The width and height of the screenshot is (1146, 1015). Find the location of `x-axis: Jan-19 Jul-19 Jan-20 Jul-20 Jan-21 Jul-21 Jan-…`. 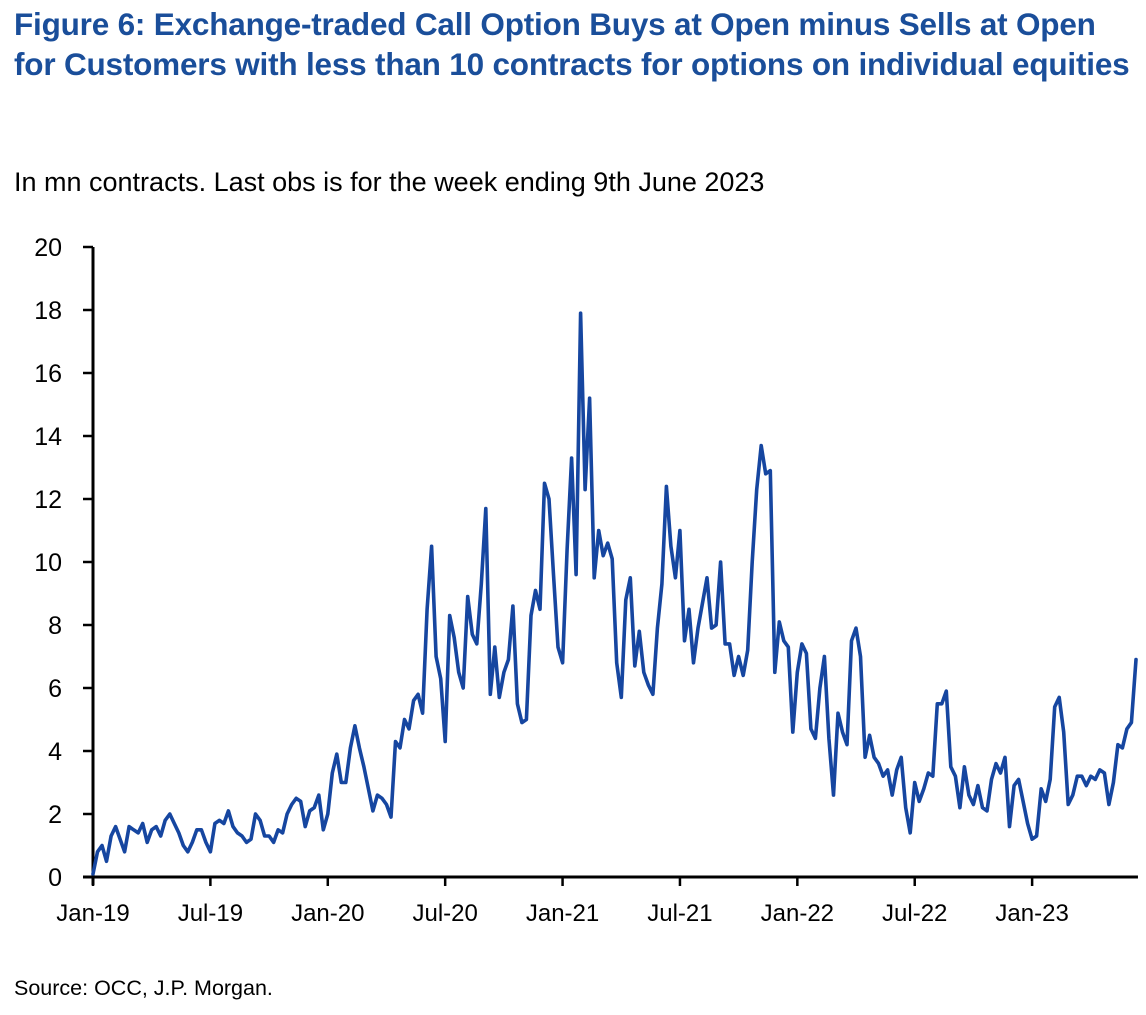

x-axis: Jan-19 Jul-19 Jan-20 Jul-20 Jan-21 Jul-21 Jan-… is located at coordinates (597, 901).